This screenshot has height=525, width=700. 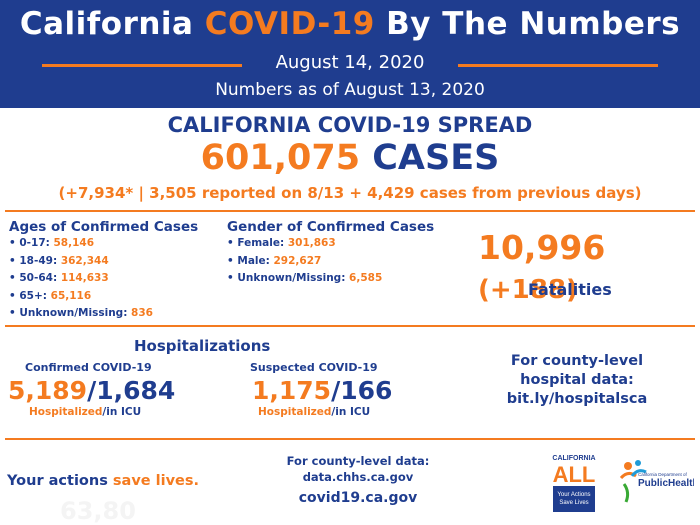 I want to click on logo-figure-blue, so click(x=638, y=463).